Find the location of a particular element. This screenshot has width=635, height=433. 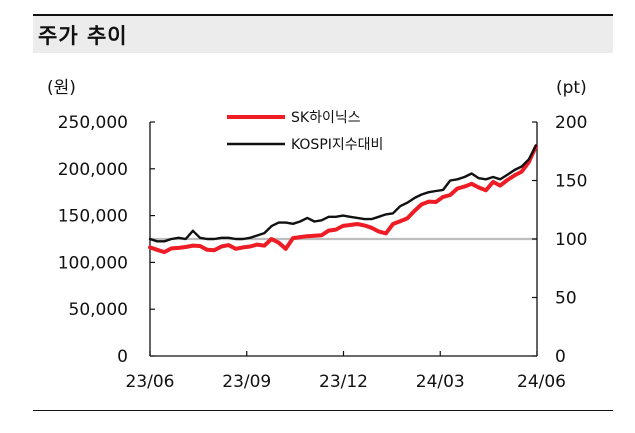

x-tick-label: 23/09 is located at coordinates (246, 382).